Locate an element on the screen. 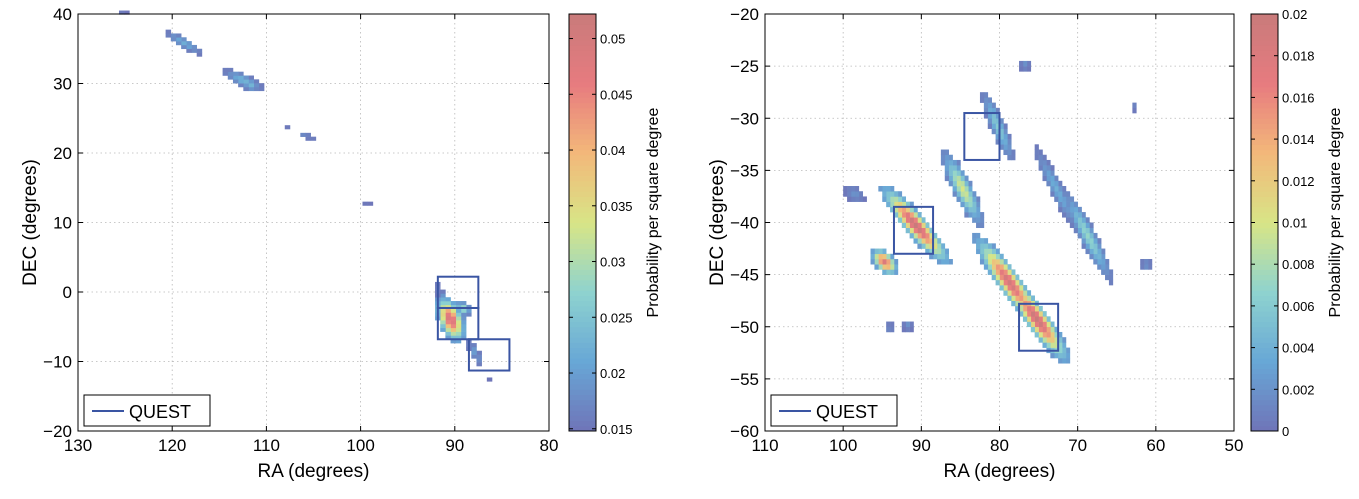 The width and height of the screenshot is (1359, 499). colorbar-tick-label: 0.006 is located at coordinates (1298, 306).